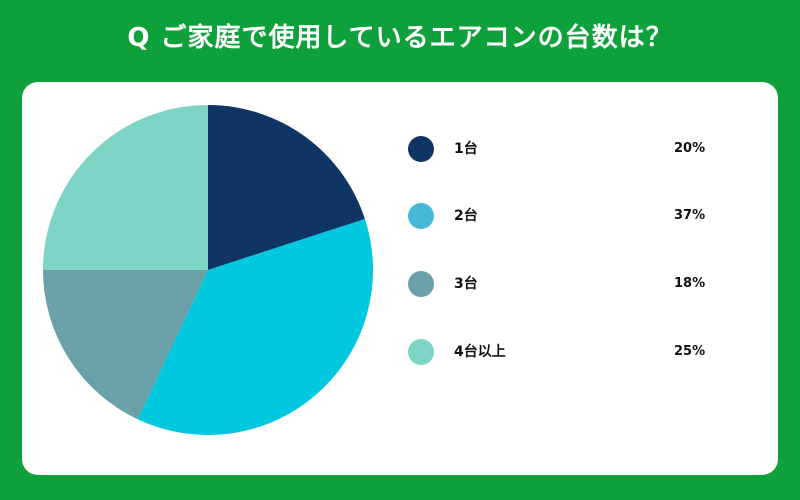 The height and width of the screenshot is (500, 800). Describe the element at coordinates (400, 38) in the screenshot. I see `chart-title: Q ご家庭で使用しているエアコンの台数は？` at that location.